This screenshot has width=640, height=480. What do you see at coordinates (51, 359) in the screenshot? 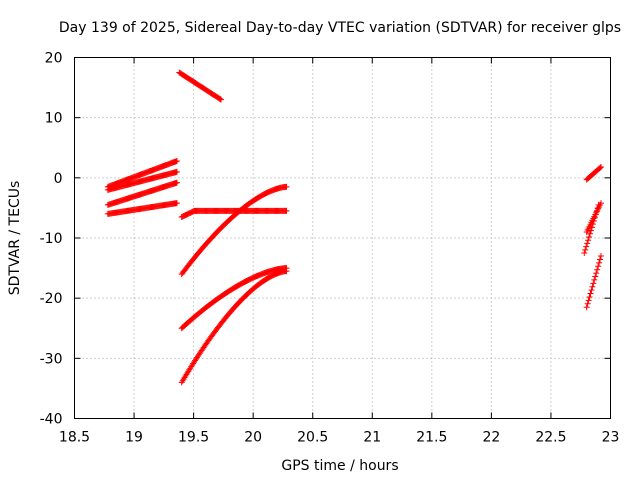
I see `y-tick-label: -30` at bounding box center [51, 359].